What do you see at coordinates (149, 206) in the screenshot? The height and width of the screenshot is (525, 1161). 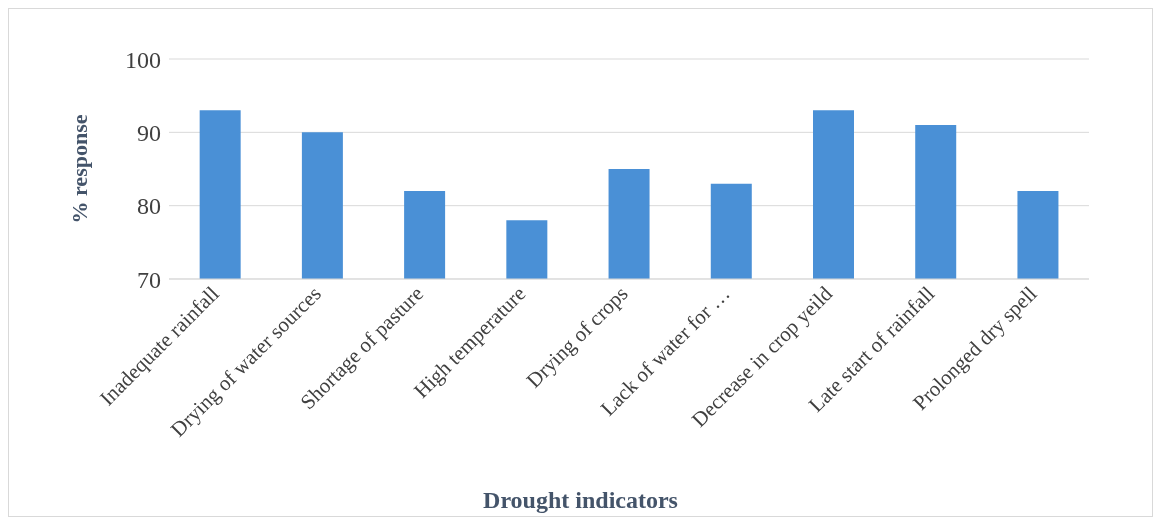 I see `y-tick-label: 80` at bounding box center [149, 206].